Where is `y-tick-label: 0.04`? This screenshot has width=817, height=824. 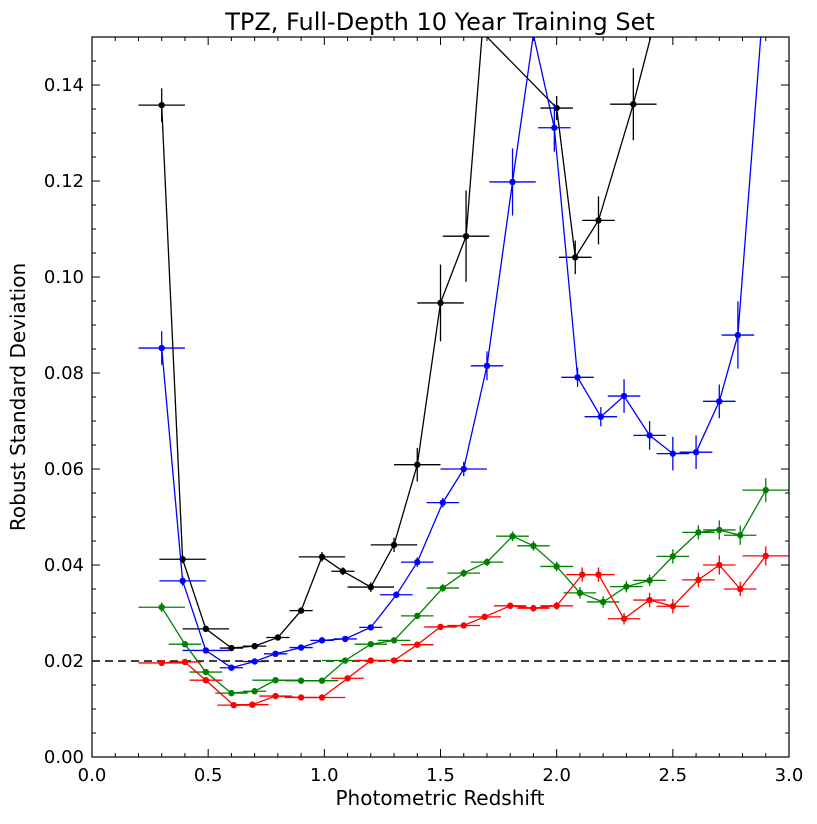
y-tick-label: 0.04 is located at coordinates (64, 565).